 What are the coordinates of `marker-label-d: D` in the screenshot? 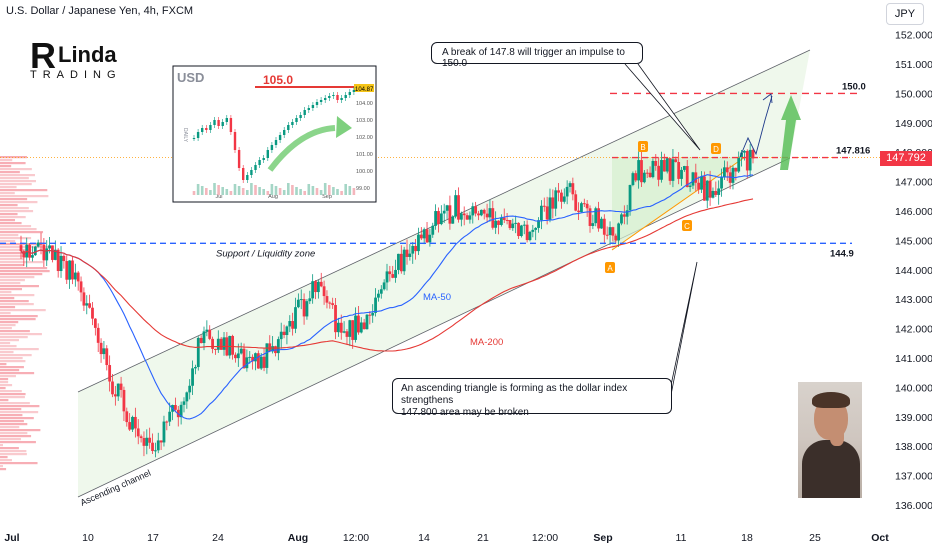 It's located at (716, 149).